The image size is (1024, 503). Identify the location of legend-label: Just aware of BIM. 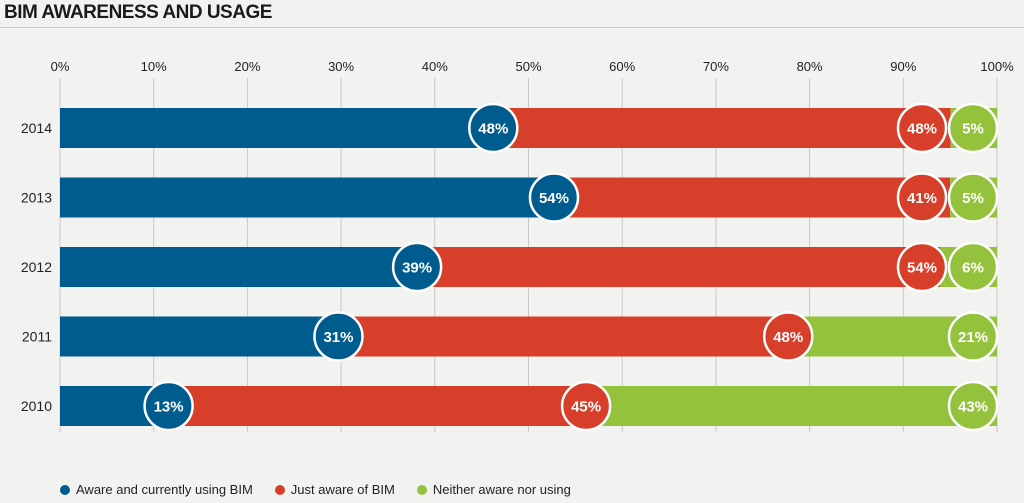
(342, 489).